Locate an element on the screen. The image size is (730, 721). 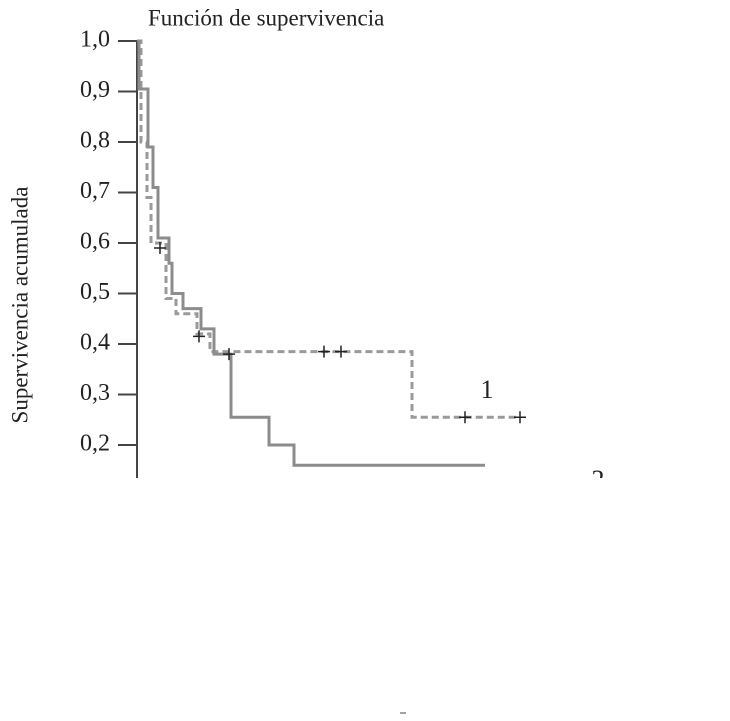
y-tick-label: 0,9 is located at coordinates (95, 90).